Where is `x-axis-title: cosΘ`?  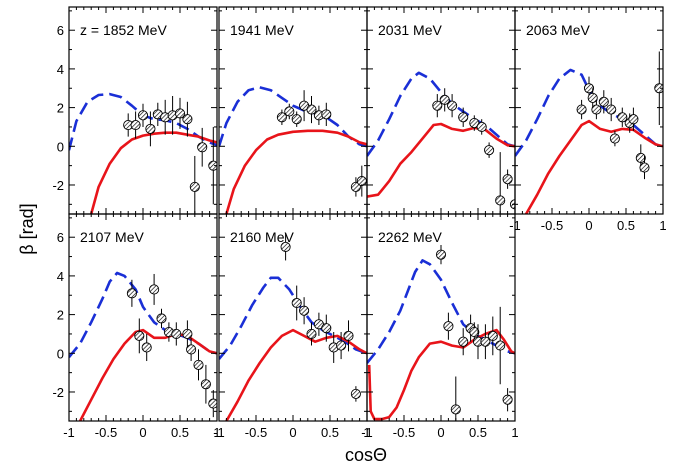 x-axis-title: cosΘ is located at coordinates (366, 455).